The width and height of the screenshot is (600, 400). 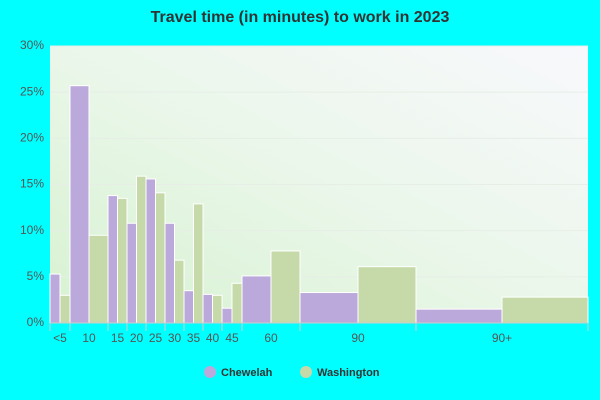 What do you see at coordinates (32, 184) in the screenshot?
I see `y-tick-label: 15%` at bounding box center [32, 184].